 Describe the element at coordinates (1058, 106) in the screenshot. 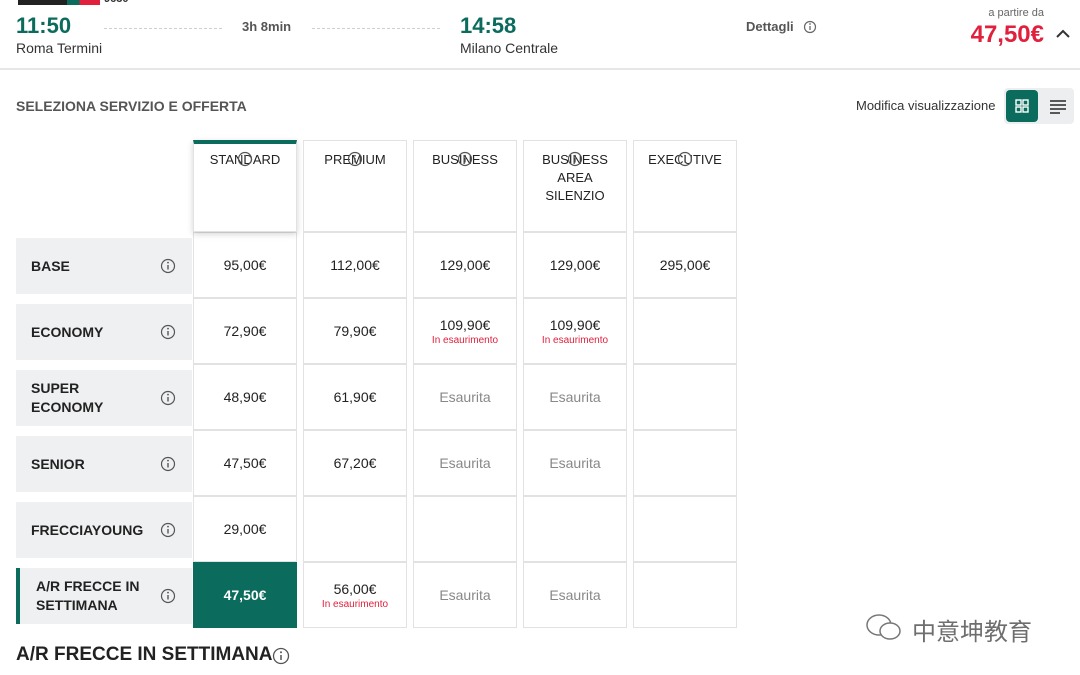

I see `list-view-button` at that location.